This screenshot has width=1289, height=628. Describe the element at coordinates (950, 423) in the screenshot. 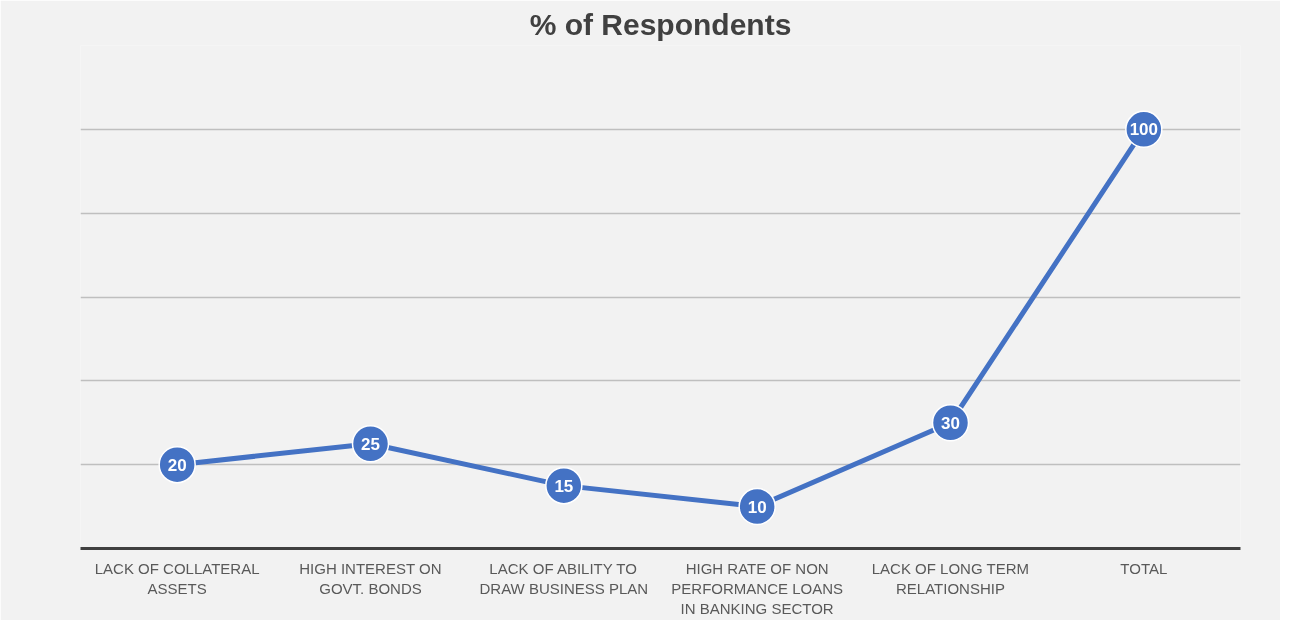

I see `data-label: 30` at that location.